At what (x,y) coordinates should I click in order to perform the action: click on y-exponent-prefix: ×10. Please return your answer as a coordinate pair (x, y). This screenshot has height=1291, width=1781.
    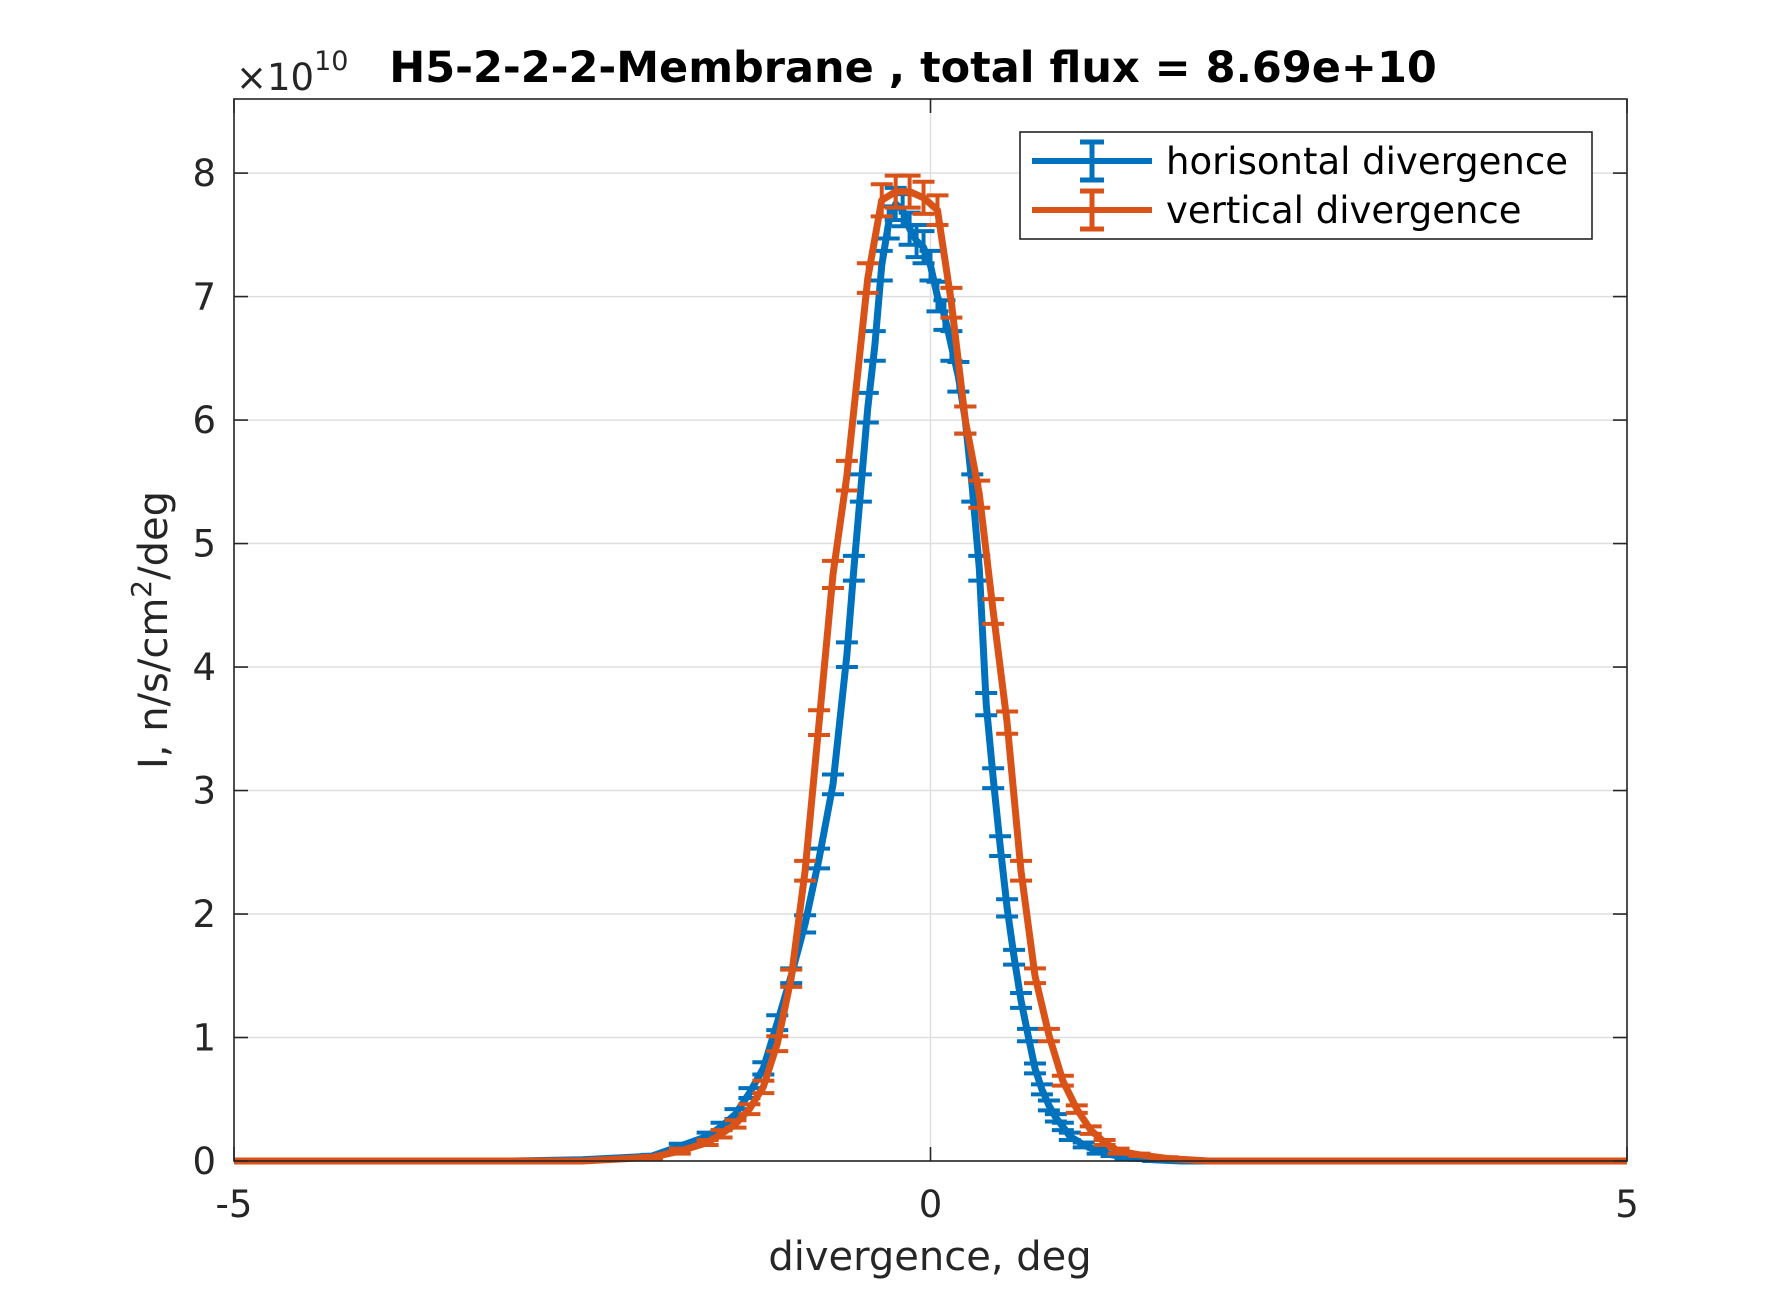
    Looking at the image, I should click on (275, 77).